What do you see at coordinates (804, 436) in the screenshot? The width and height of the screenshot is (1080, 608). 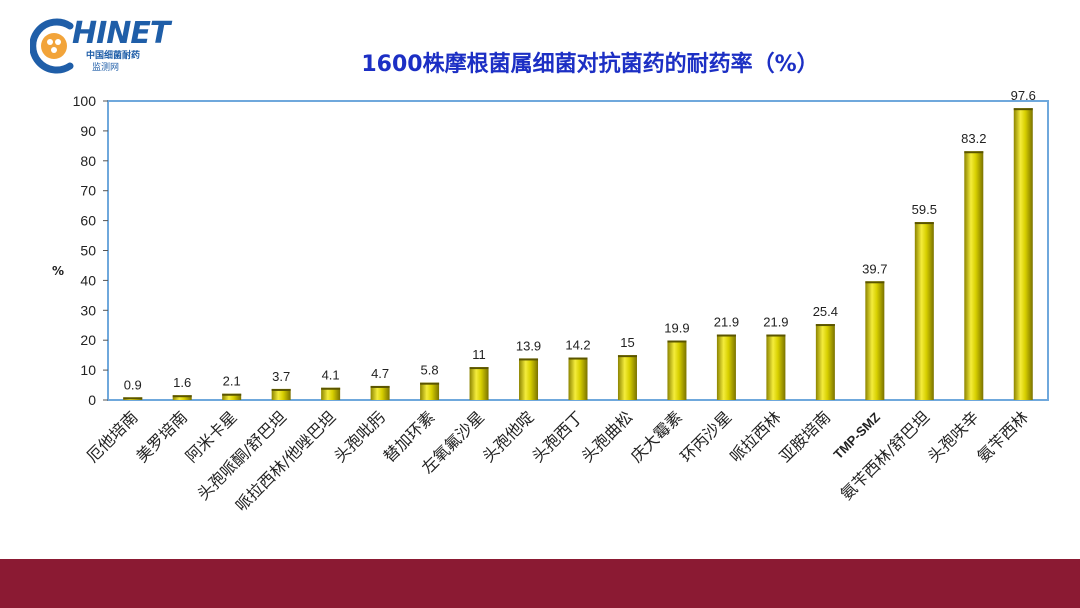 I see `category-label: 亚胺培南` at bounding box center [804, 436].